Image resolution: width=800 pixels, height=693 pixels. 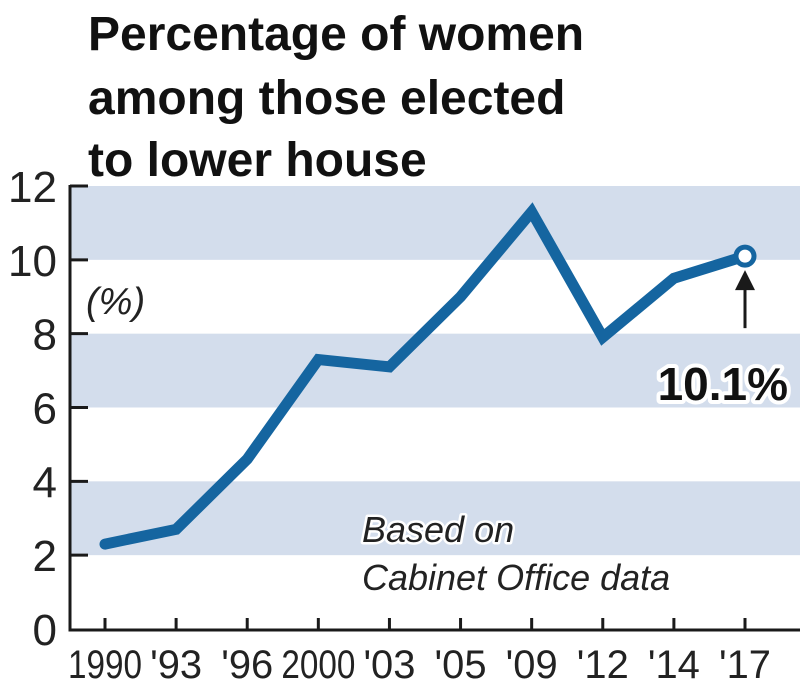 I want to click on y-tick-label: 4, so click(x=45, y=482).